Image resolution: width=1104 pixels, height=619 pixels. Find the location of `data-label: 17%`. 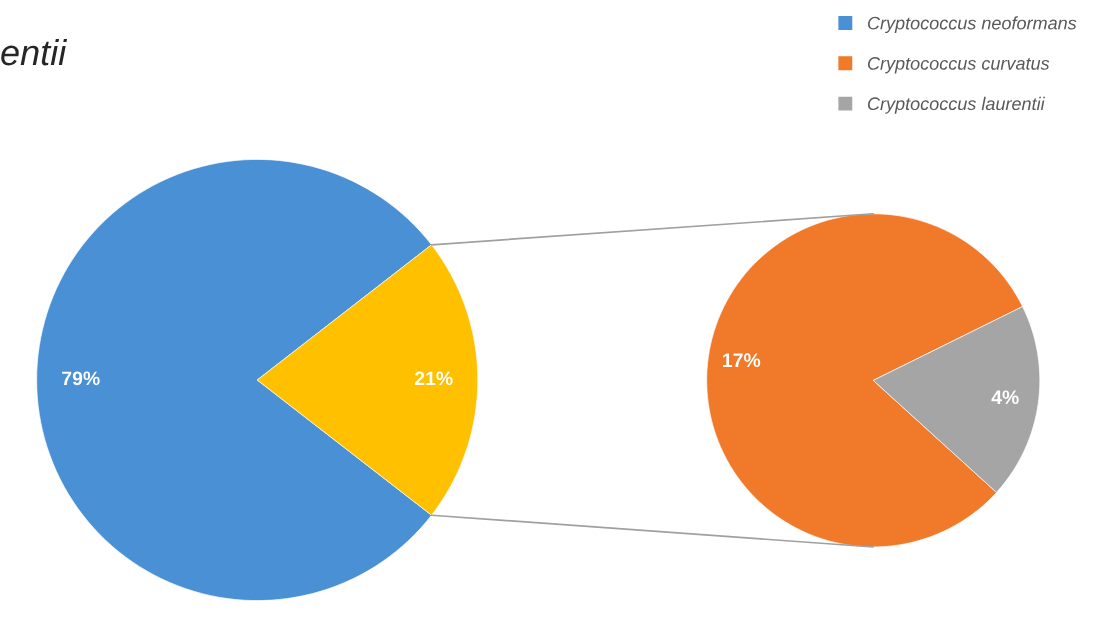

data-label: 17% is located at coordinates (742, 360).